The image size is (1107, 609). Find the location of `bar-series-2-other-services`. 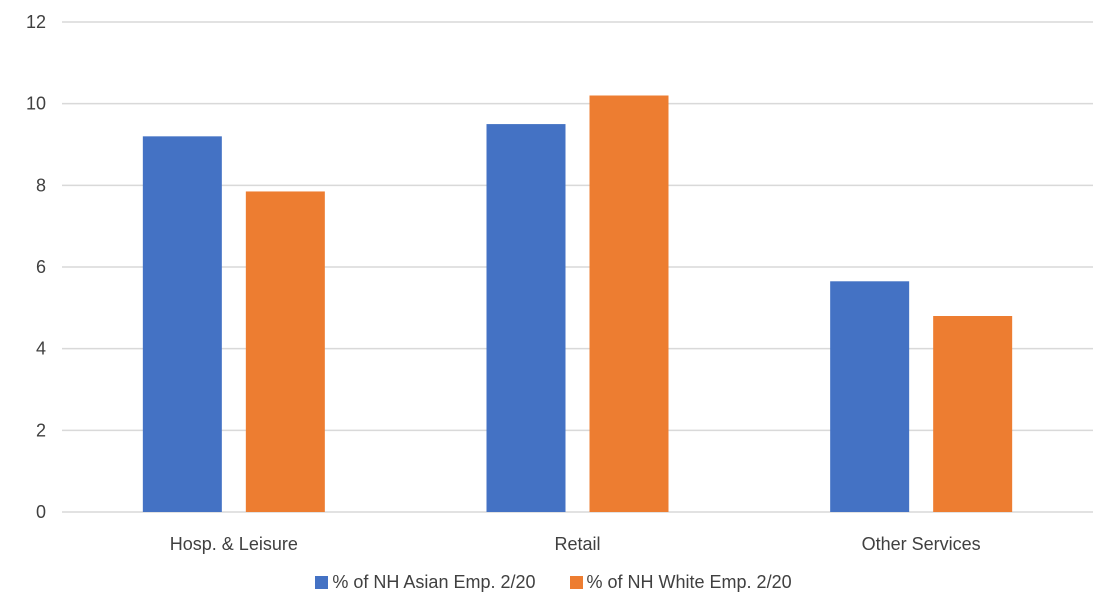

bar-series-2-other-services is located at coordinates (973, 414).